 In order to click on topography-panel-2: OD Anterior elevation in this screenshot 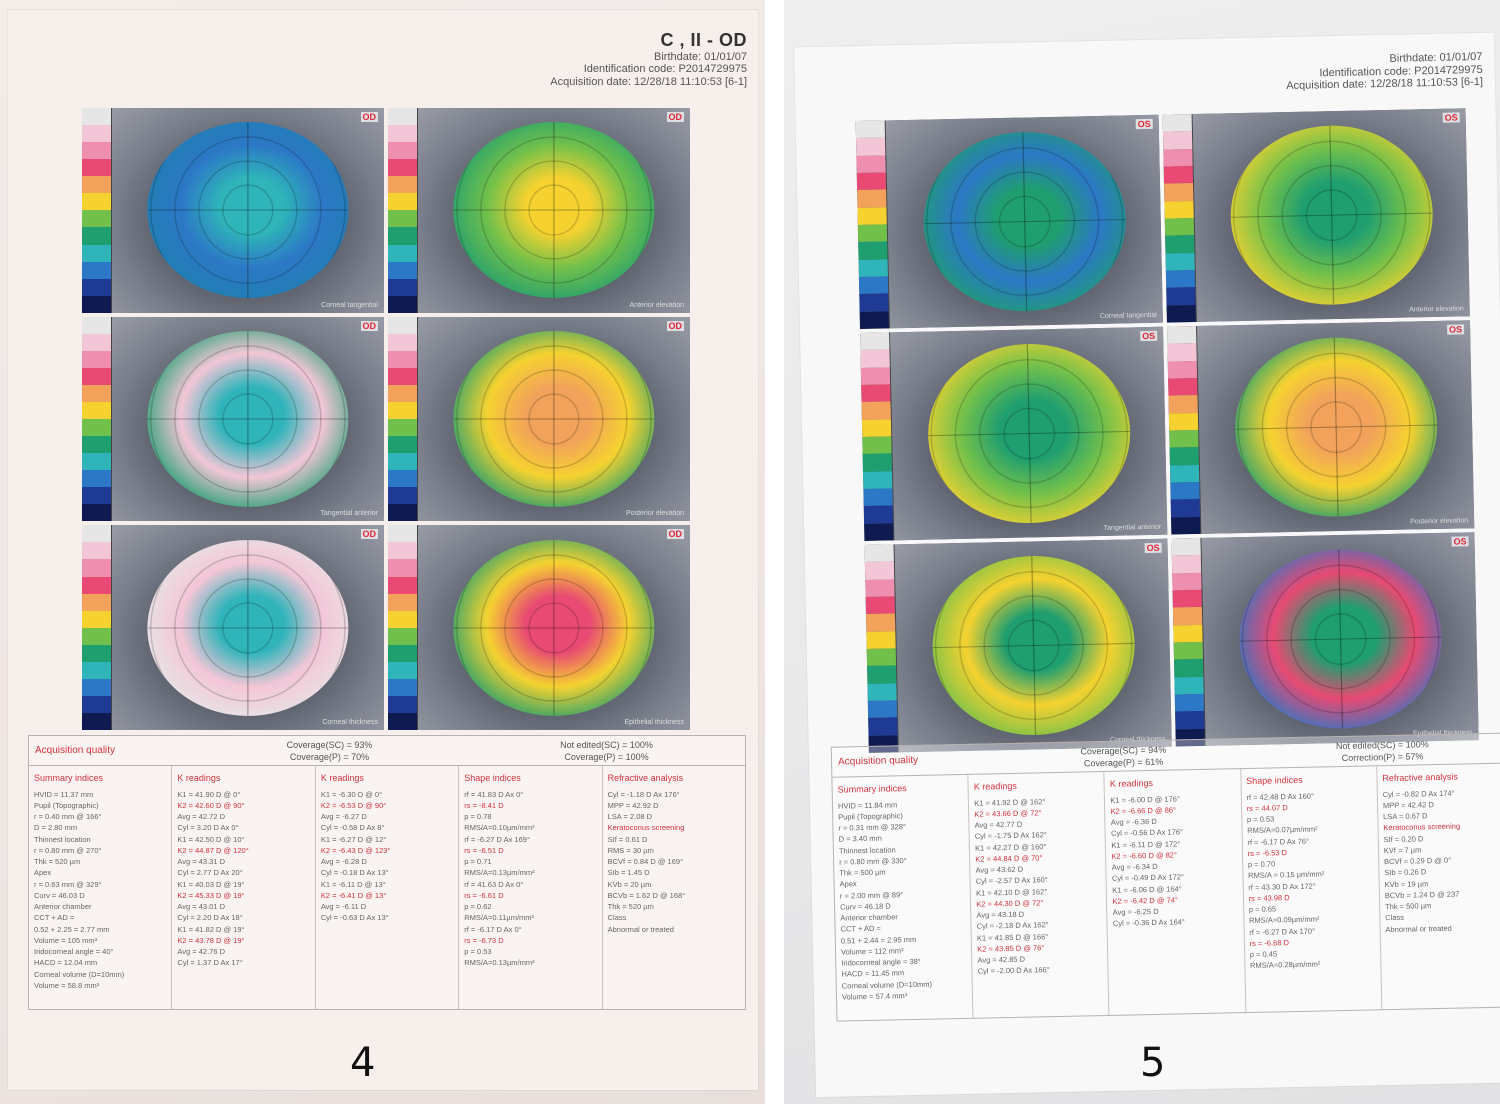, I will do `click(539, 210)`.